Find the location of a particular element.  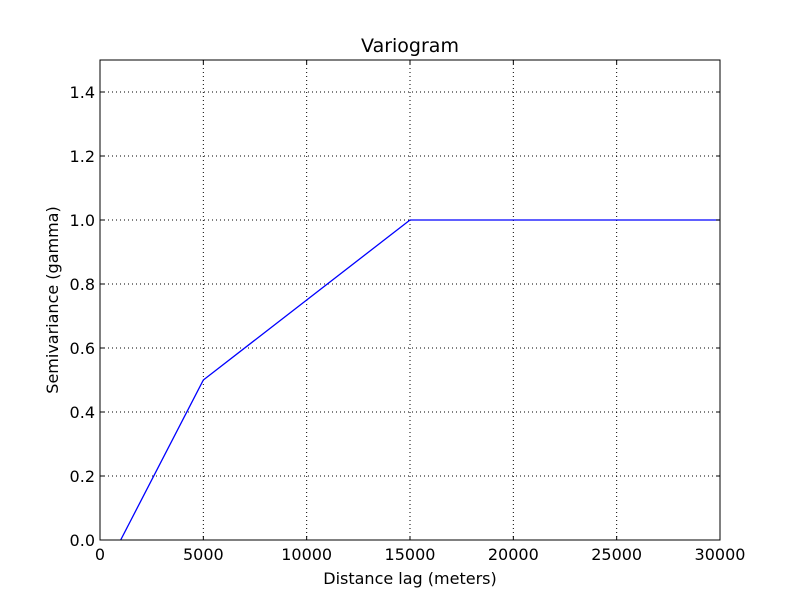

x-tick-label: 5000 is located at coordinates (203, 554).